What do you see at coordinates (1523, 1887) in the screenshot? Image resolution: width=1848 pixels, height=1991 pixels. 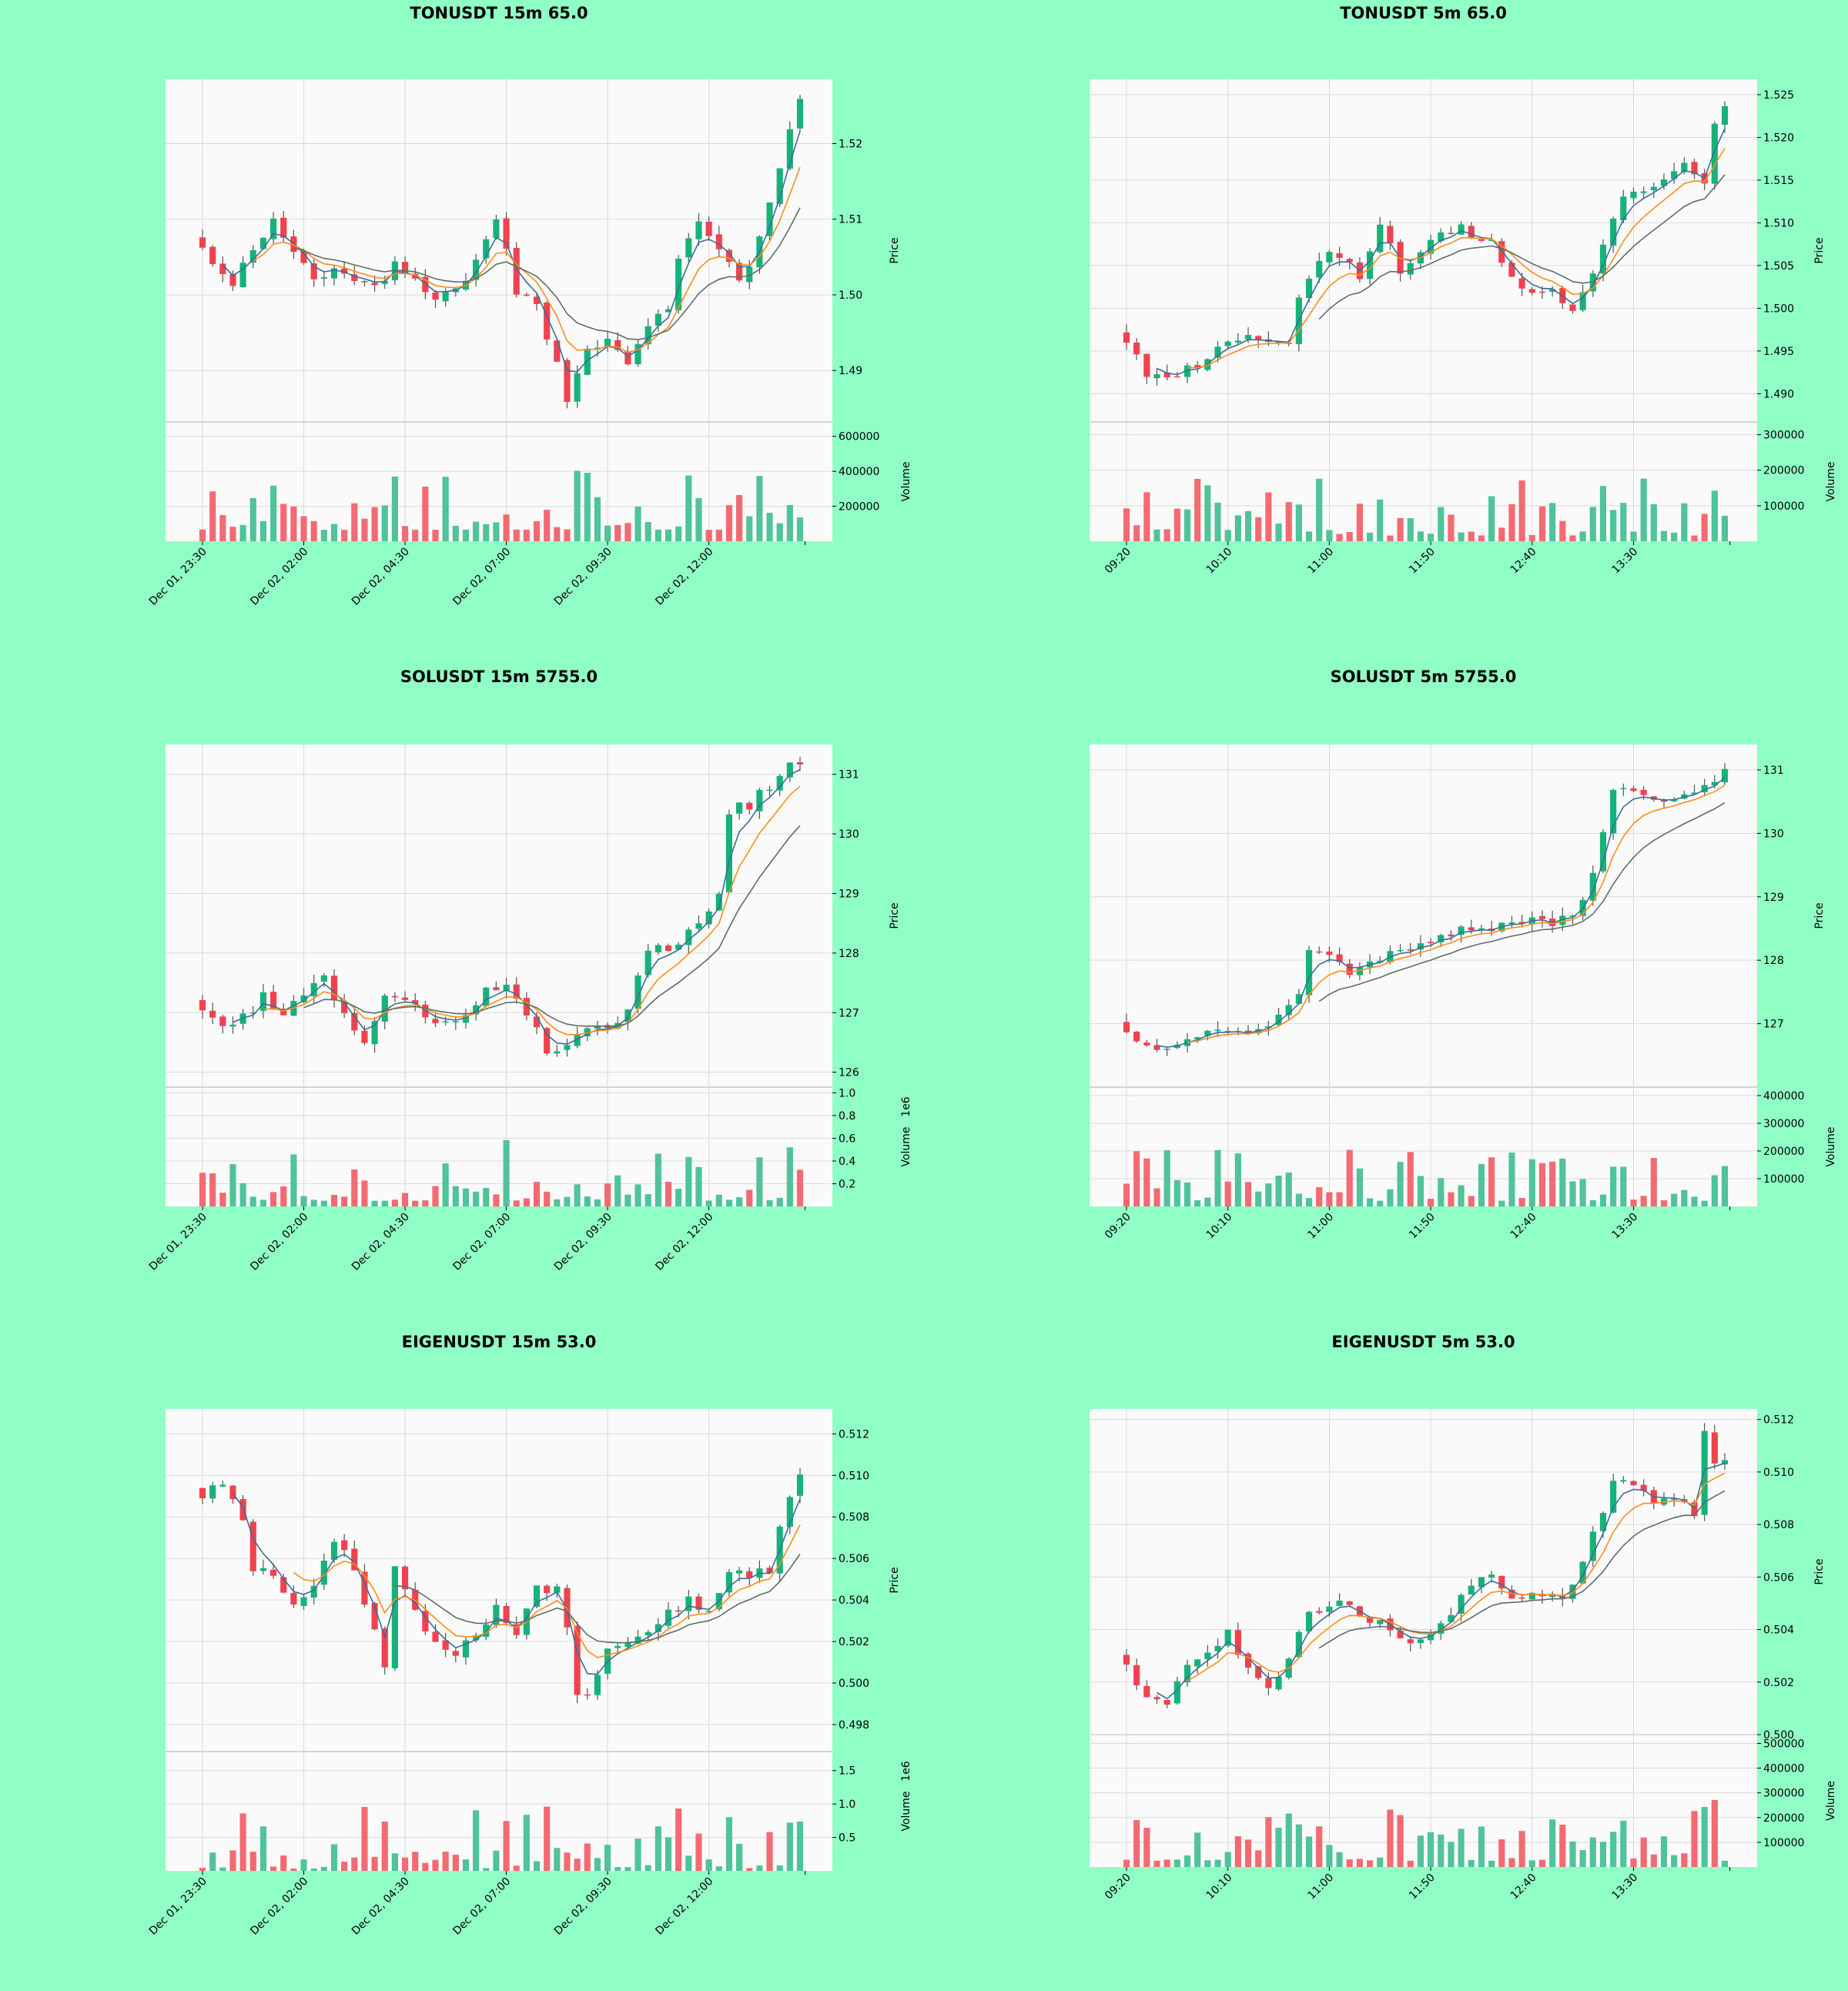 I see `x-tick-label: 12:40` at bounding box center [1523, 1887].